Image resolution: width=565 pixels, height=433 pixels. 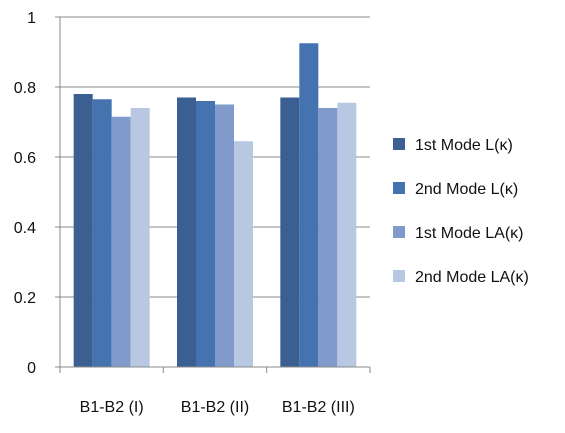 What do you see at coordinates (318, 407) in the screenshot?
I see `x-category-label: B1-B2 (III)` at bounding box center [318, 407].